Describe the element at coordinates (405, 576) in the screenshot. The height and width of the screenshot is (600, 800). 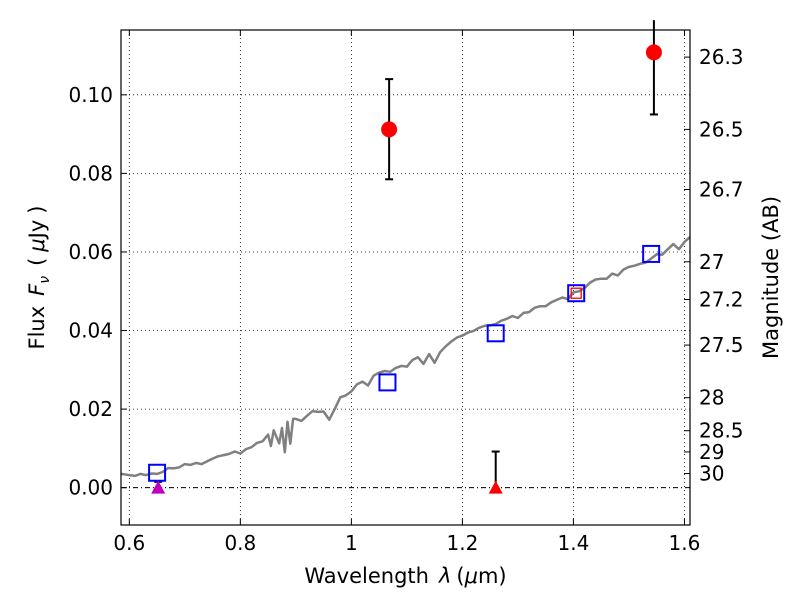
I see `x-axis-label: Wavelength λ (μm)` at that location.